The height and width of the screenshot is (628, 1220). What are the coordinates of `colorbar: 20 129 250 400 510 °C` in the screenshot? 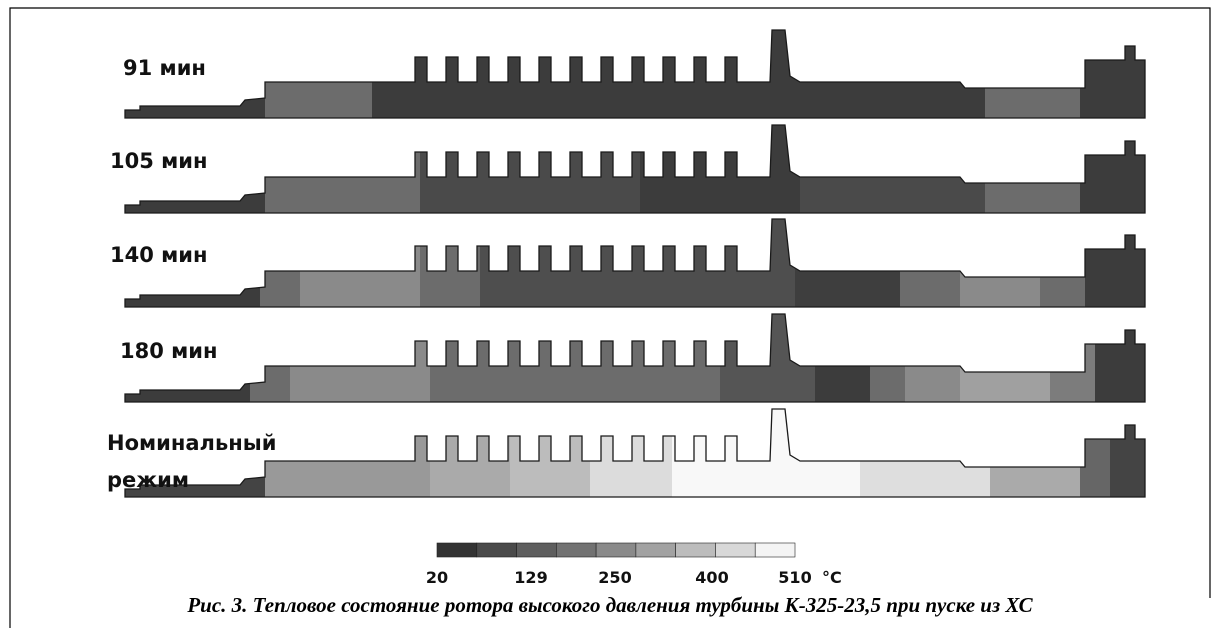 It's located at (634, 564).